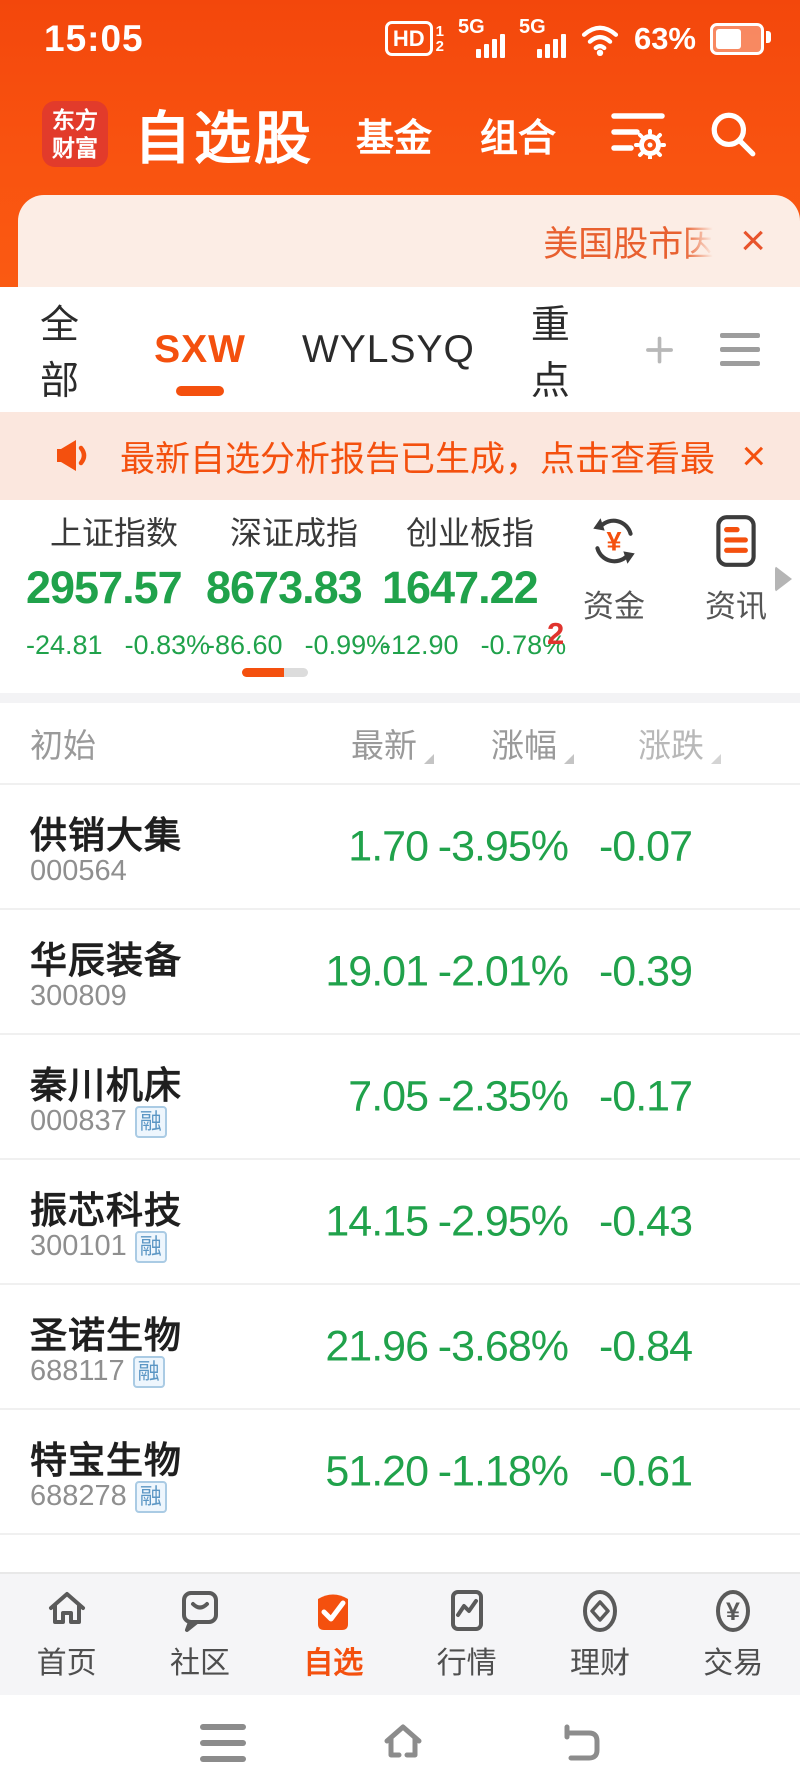 The width and height of the screenshot is (800, 1778). Describe the element at coordinates (600, 40) in the screenshot. I see `wifi-icon` at that location.